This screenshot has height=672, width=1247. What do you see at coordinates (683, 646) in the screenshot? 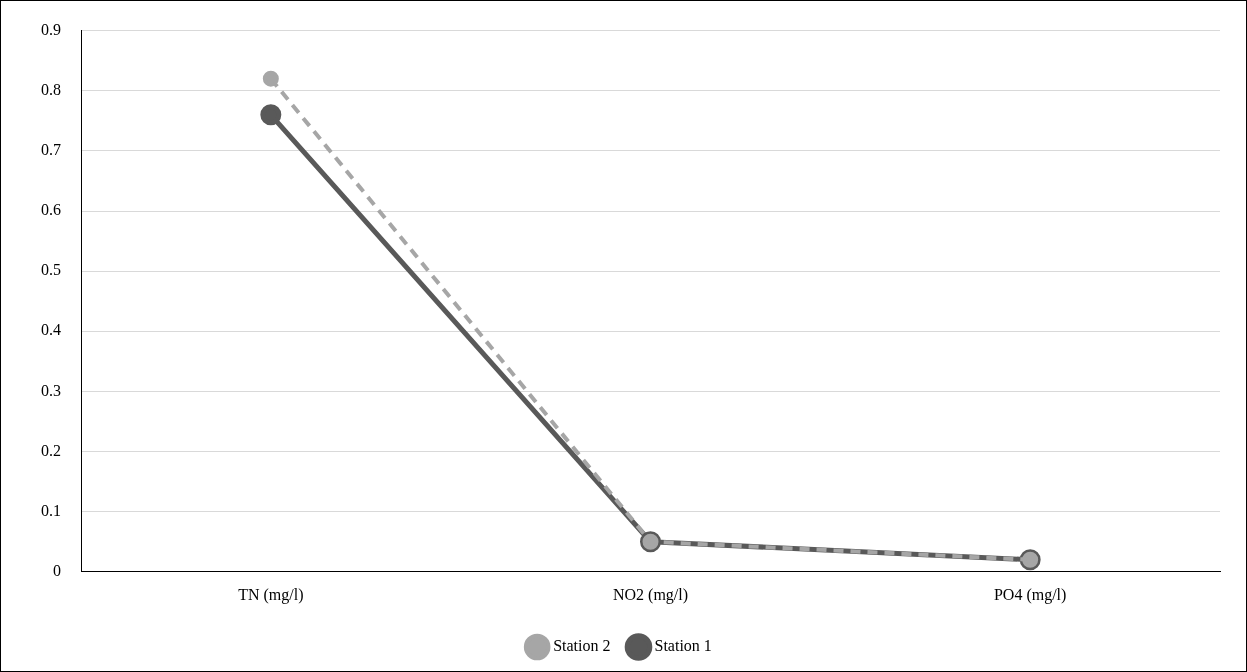
I see `legend-label: Station 1` at bounding box center [683, 646].